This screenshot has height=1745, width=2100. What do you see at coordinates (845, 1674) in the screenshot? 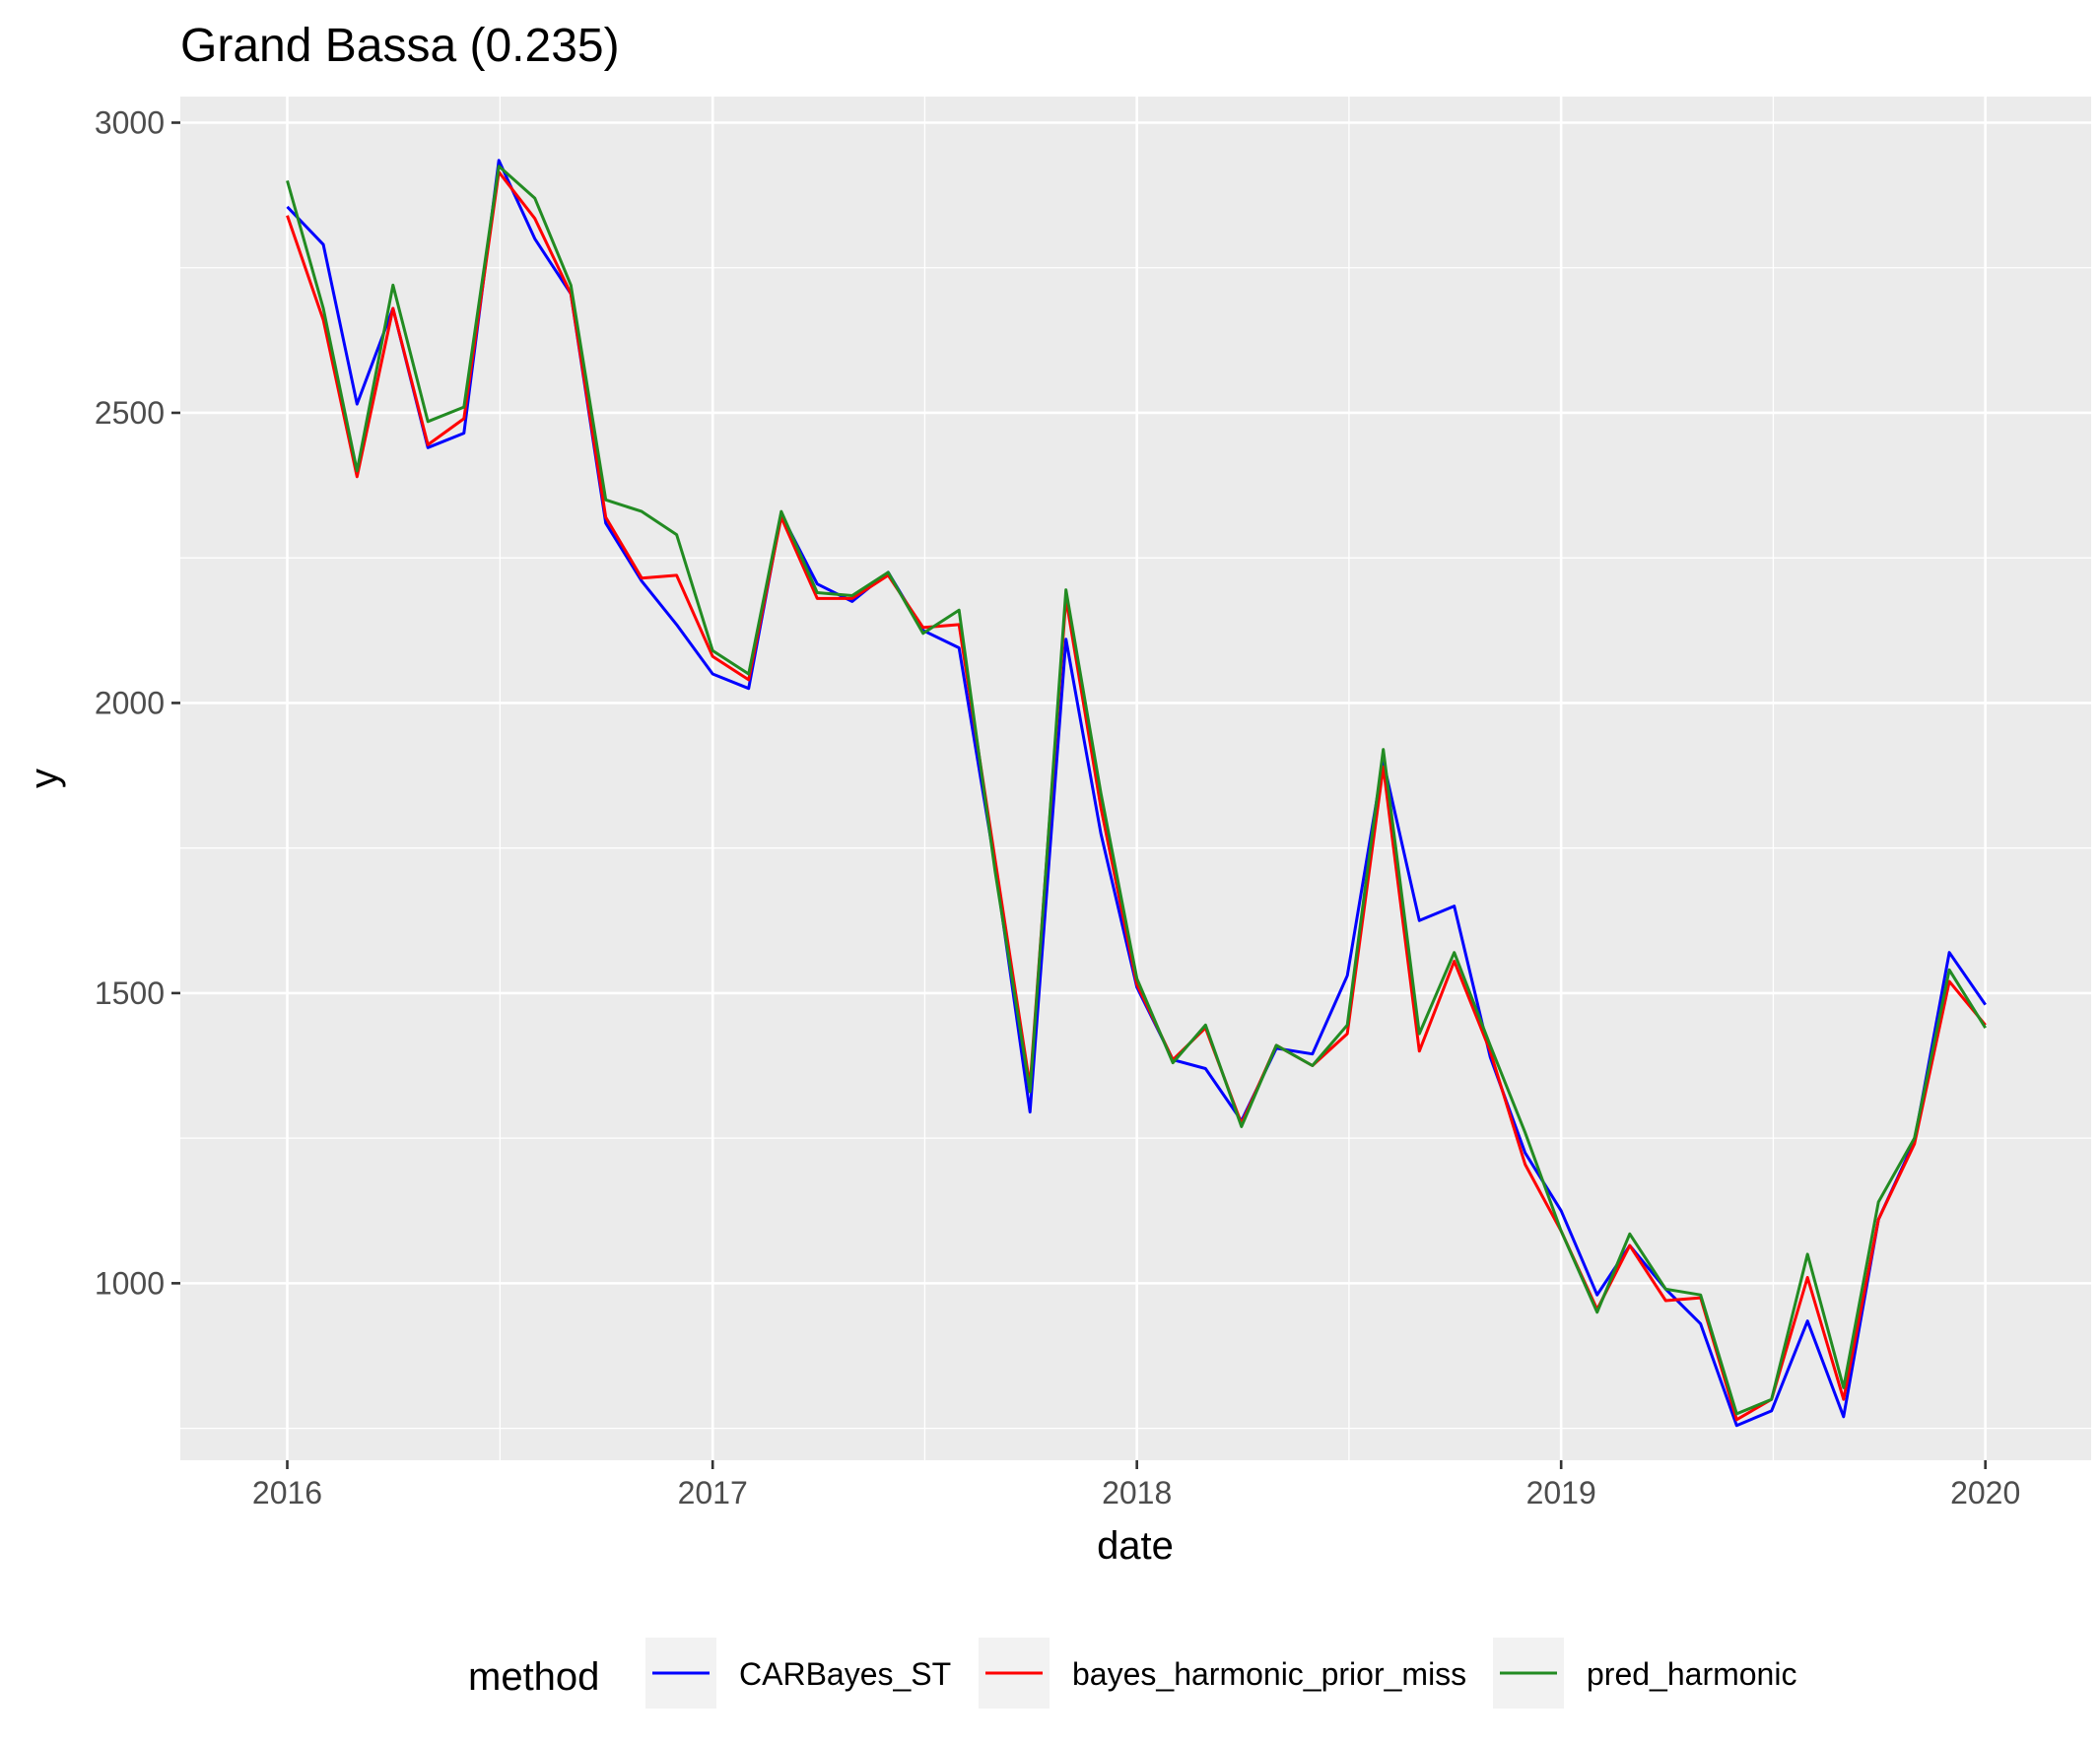
I see `legend-label-carbayes: CARBayes_ST` at bounding box center [845, 1674].